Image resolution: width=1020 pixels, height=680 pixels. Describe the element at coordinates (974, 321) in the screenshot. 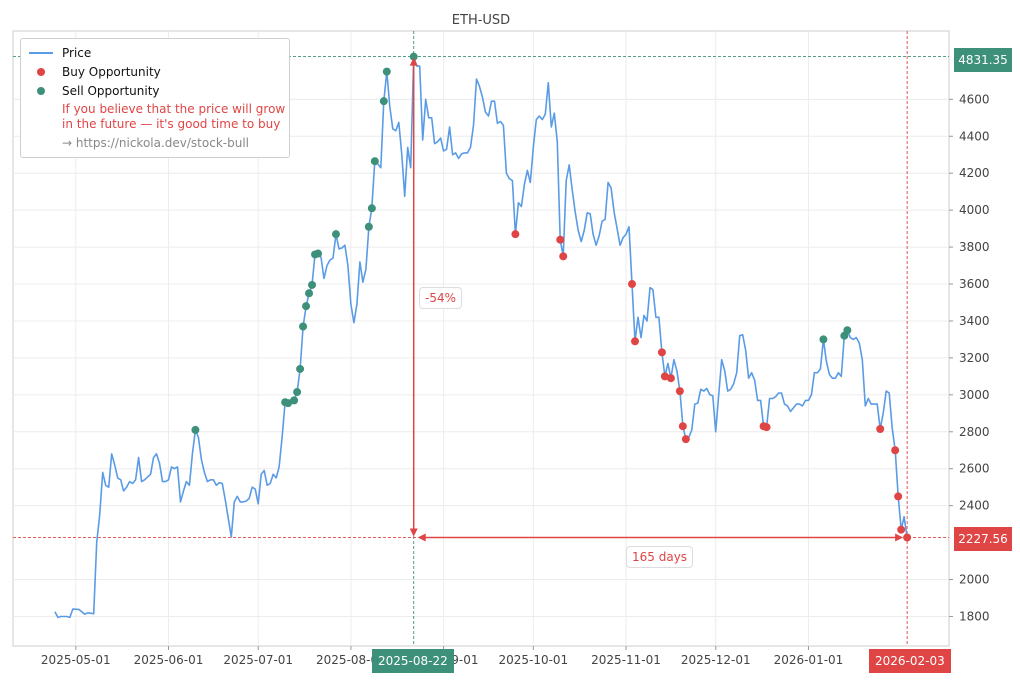

I see `y-tick-label: 3400` at that location.